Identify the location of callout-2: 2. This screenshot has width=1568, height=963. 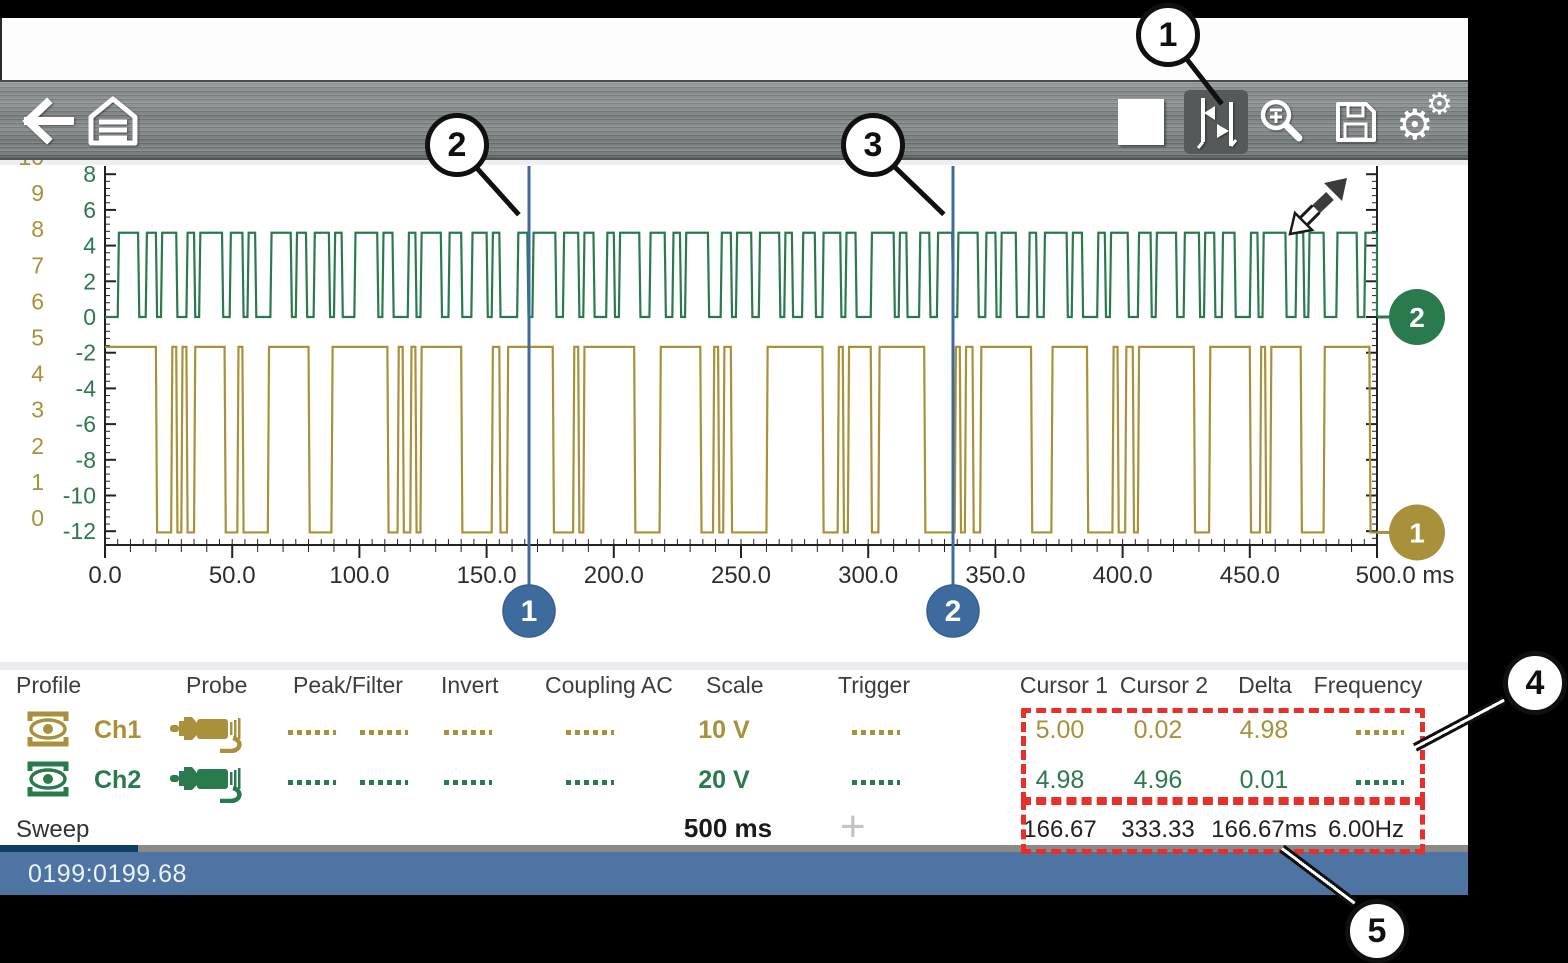
(457, 145).